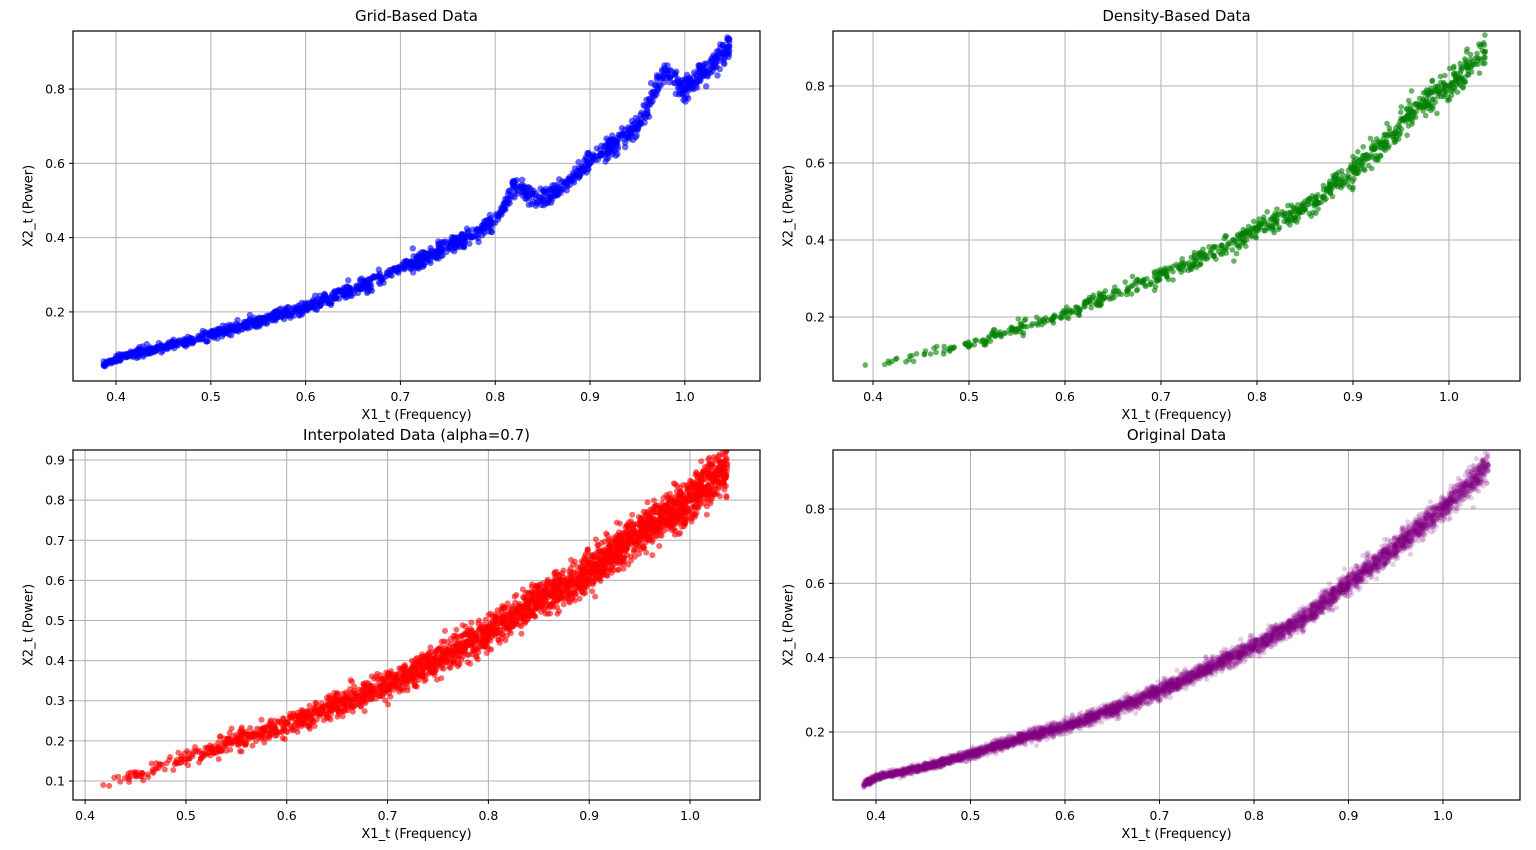  I want to click on subplot-title: Interpolated Data (alpha=0.7), so click(416, 435).